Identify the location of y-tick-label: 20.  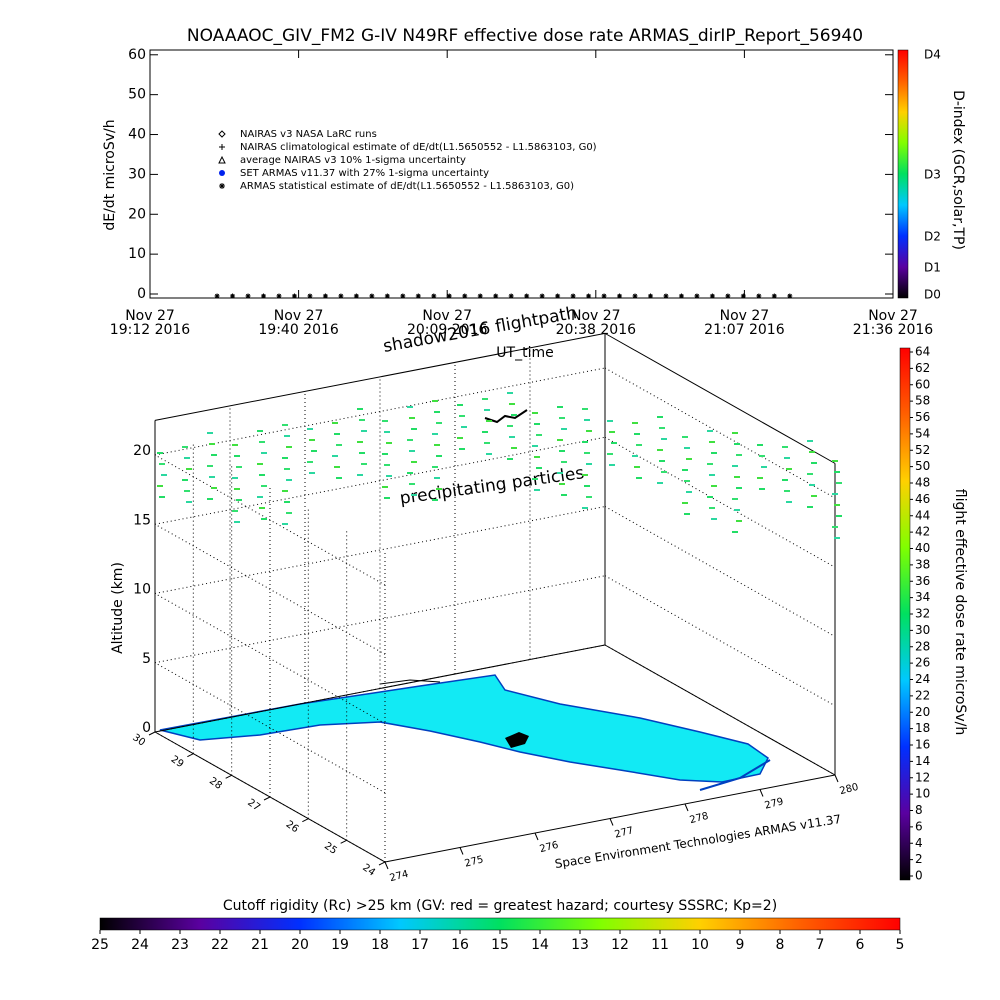
(137, 214).